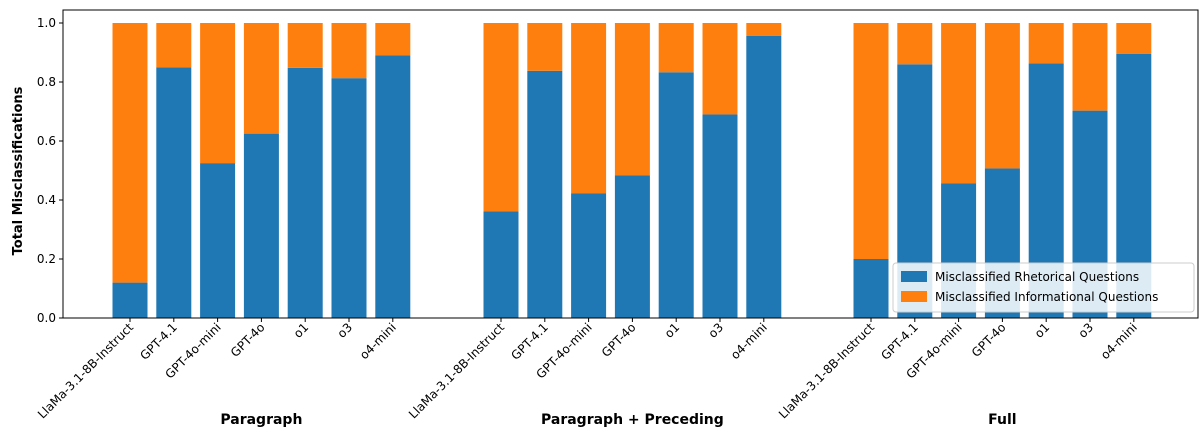 The height and width of the screenshot is (443, 1203). I want to click on legend-label: Misclassified Informational Questions, so click(1046, 297).